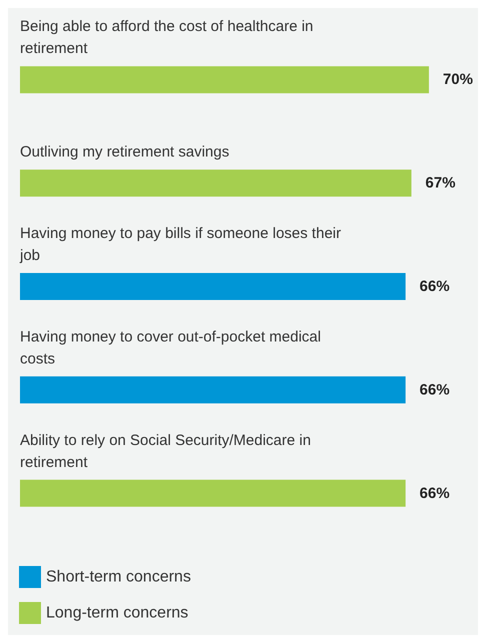 This screenshot has width=486, height=643. I want to click on legend-label: Short-term concerns, so click(118, 577).